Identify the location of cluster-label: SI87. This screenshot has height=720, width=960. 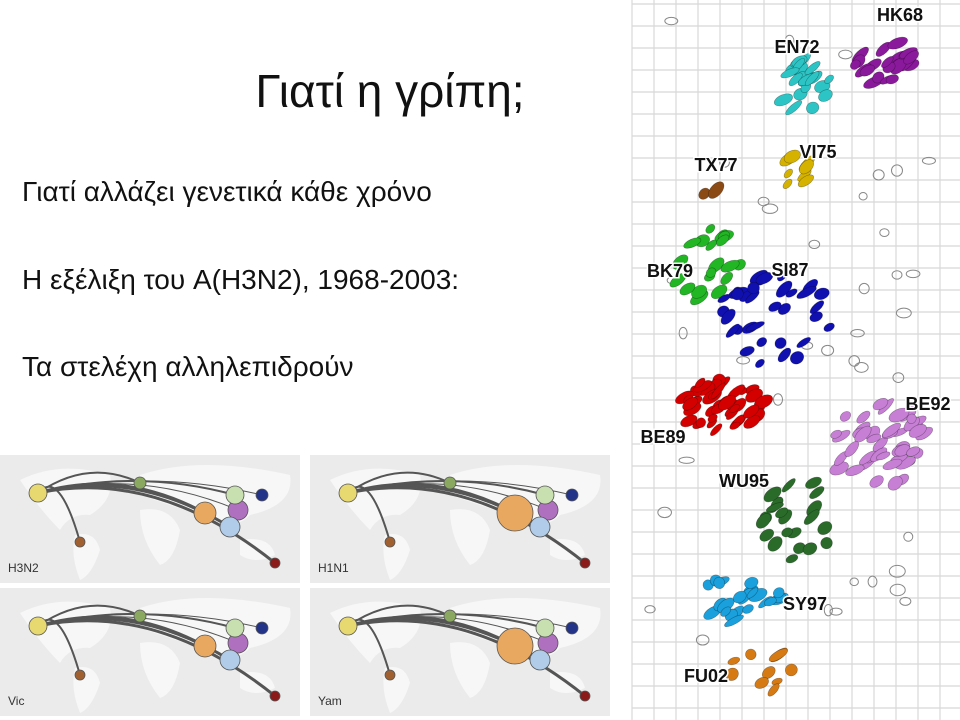
(789, 270).